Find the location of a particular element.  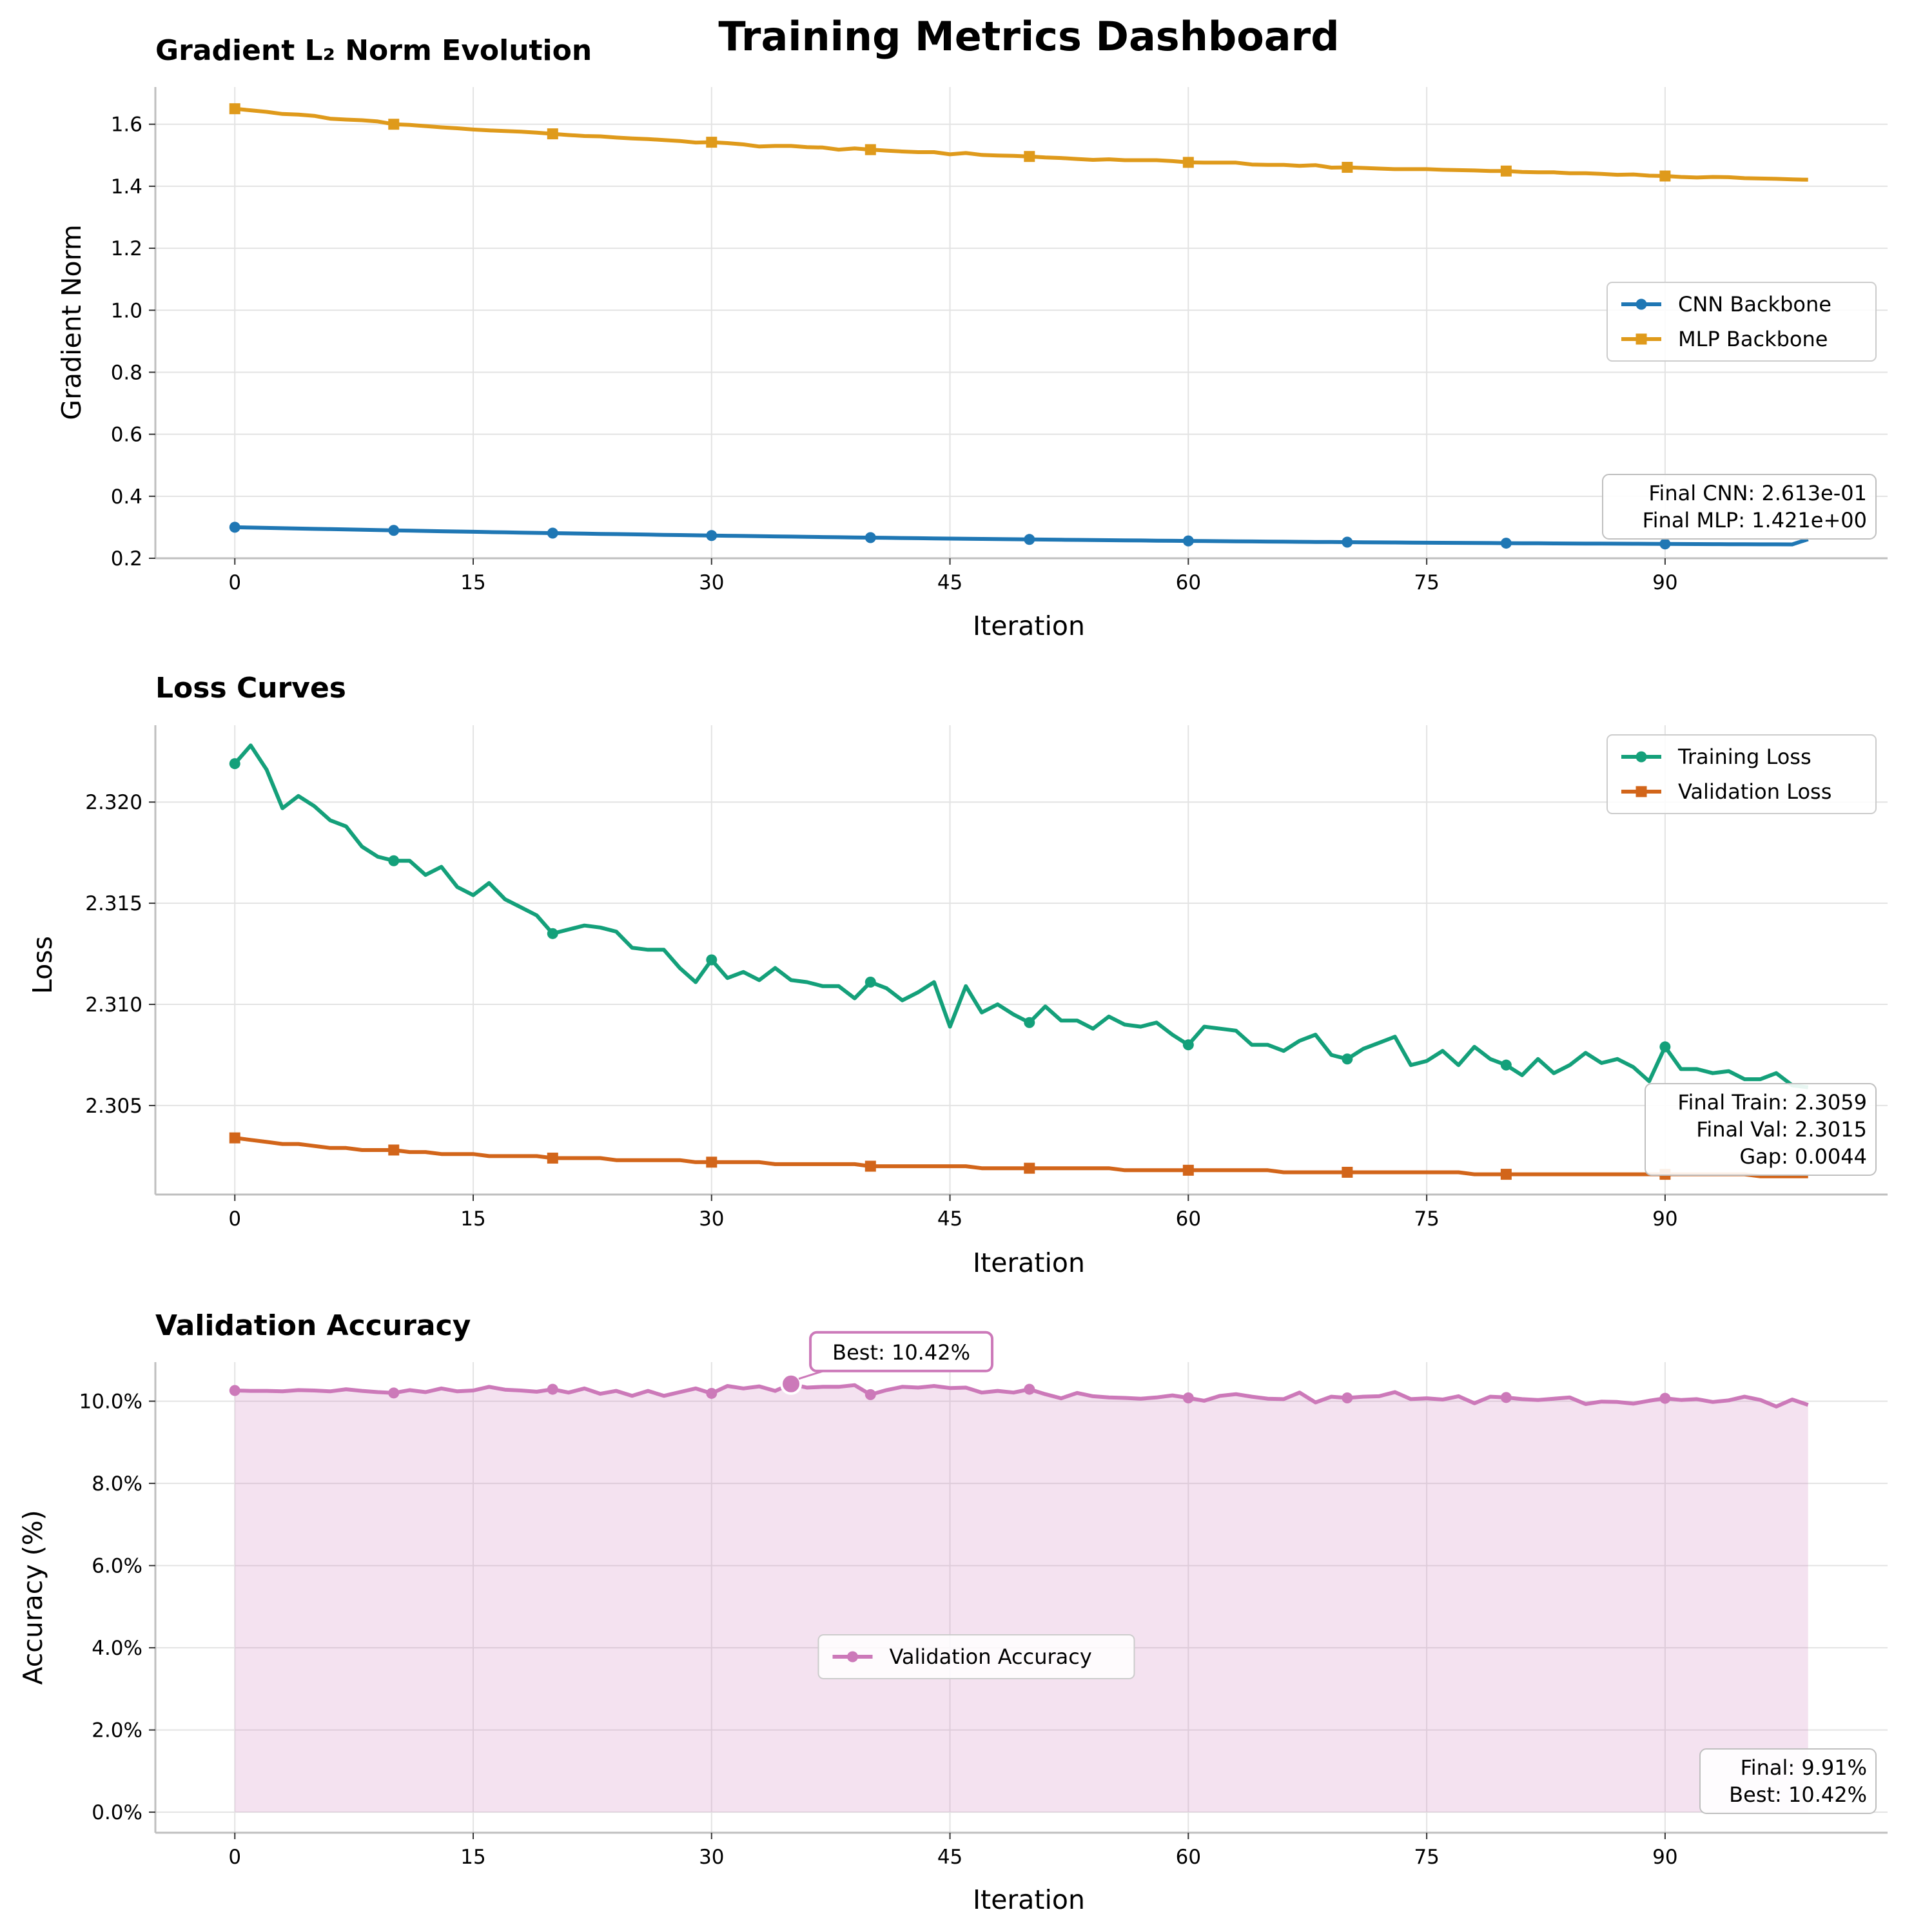

accuracy-ytick-label: 10.0% is located at coordinates (110, 1402).